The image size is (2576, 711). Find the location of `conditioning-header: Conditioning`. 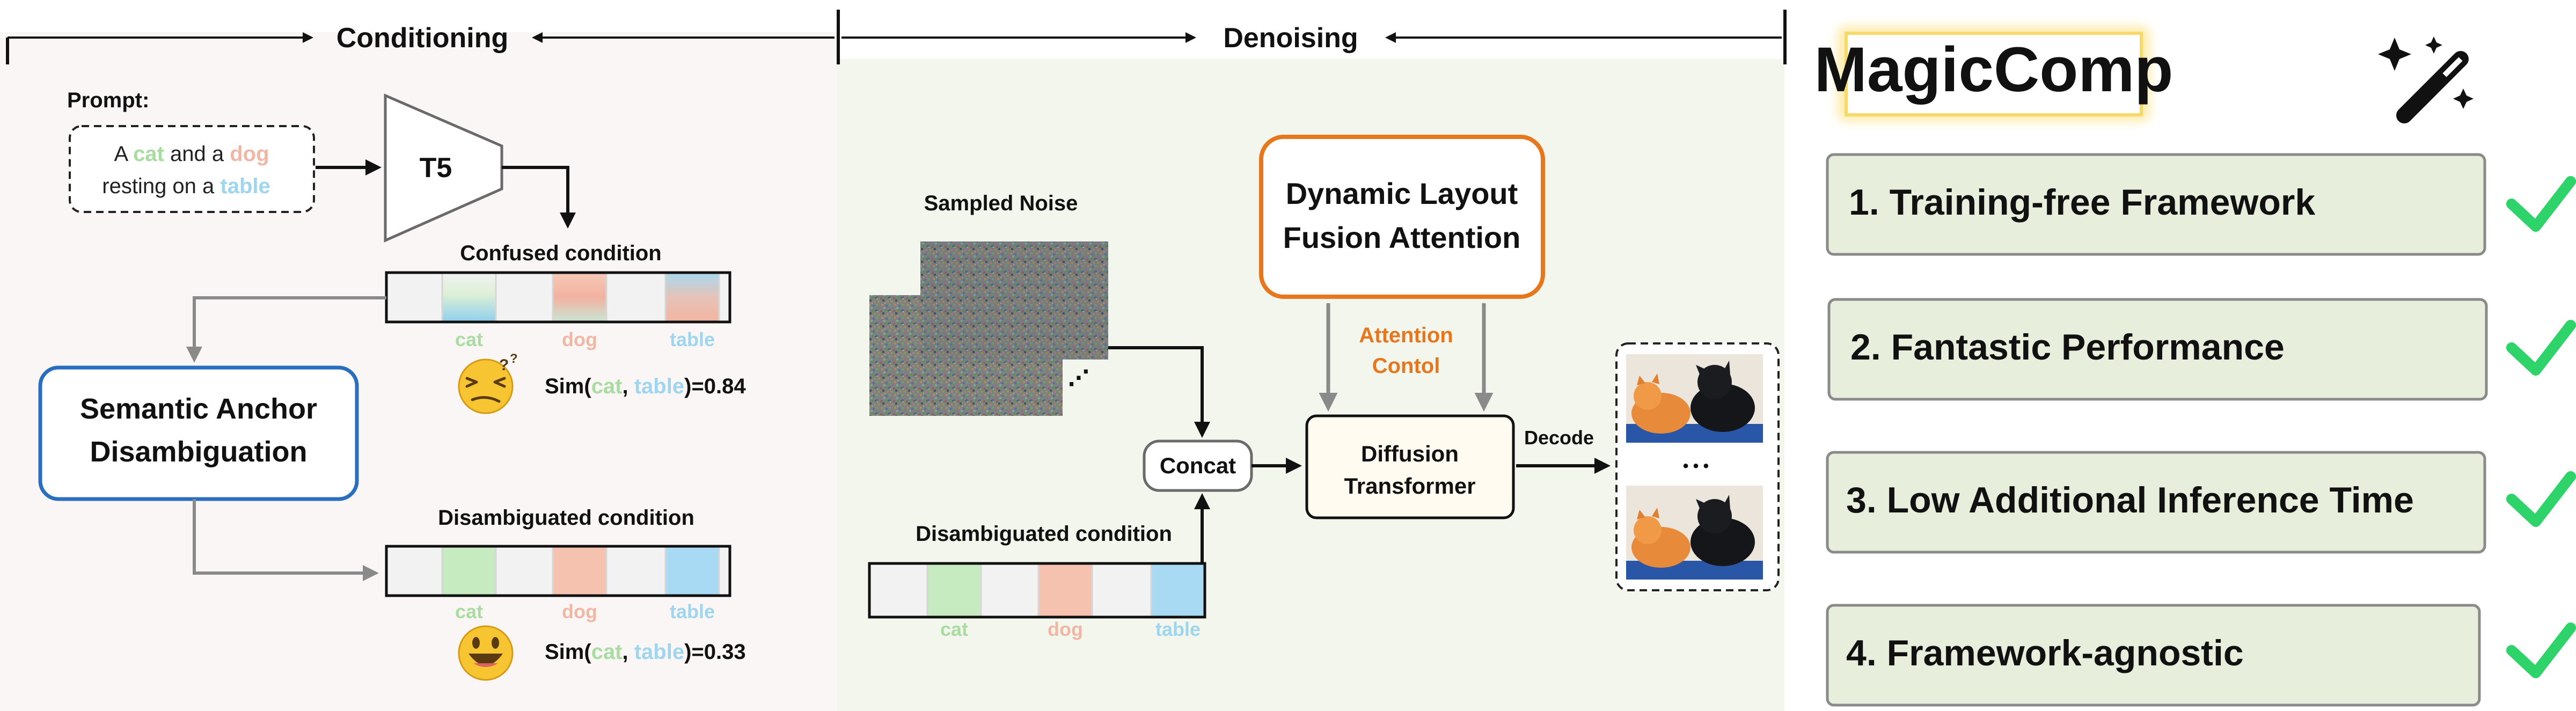

conditioning-header: Conditioning is located at coordinates (422, 38).